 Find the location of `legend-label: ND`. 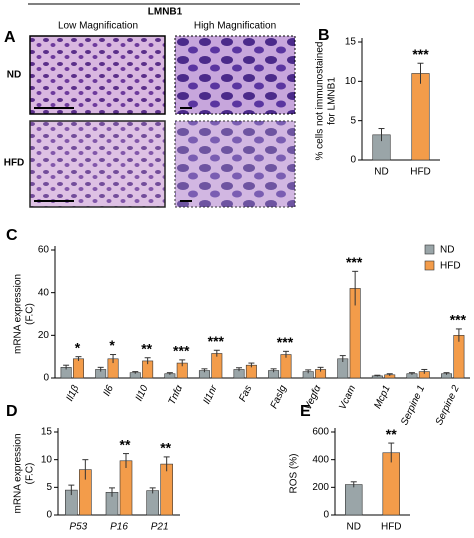

legend-label: ND is located at coordinates (447, 250).